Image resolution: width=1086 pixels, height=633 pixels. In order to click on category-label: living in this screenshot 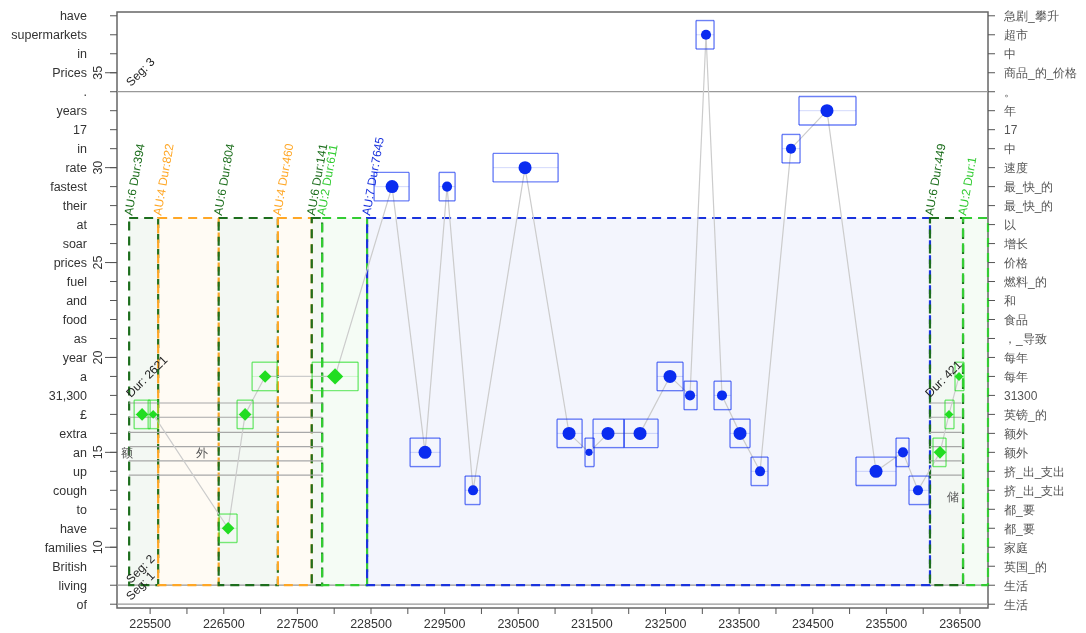, I will do `click(72, 585)`.